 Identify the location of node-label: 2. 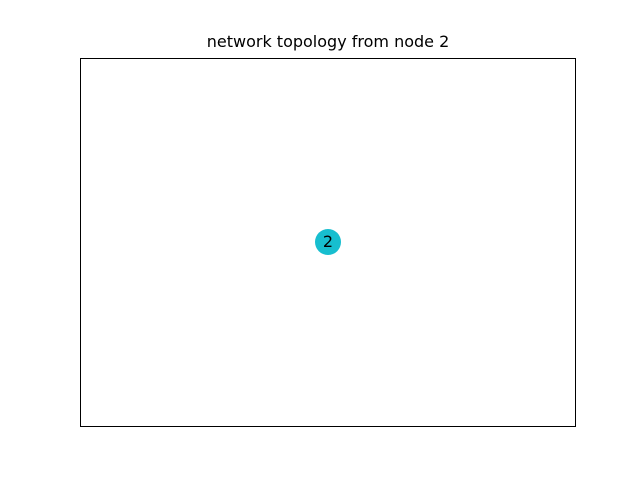
(328, 241).